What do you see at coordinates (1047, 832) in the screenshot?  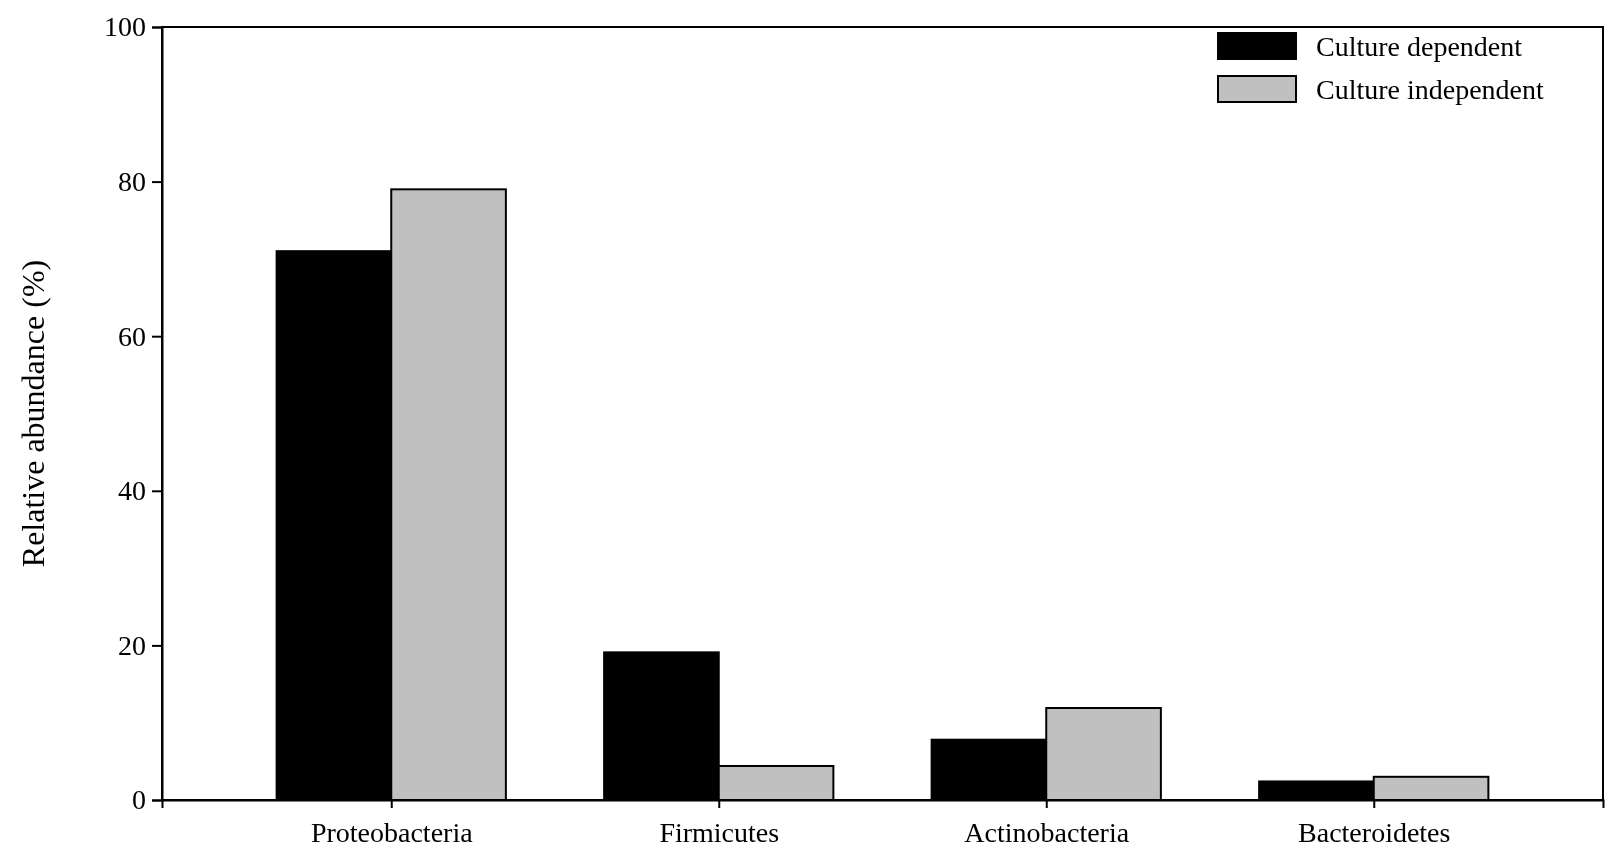 I see `x-tick-label: Actinobacteria` at bounding box center [1047, 832].